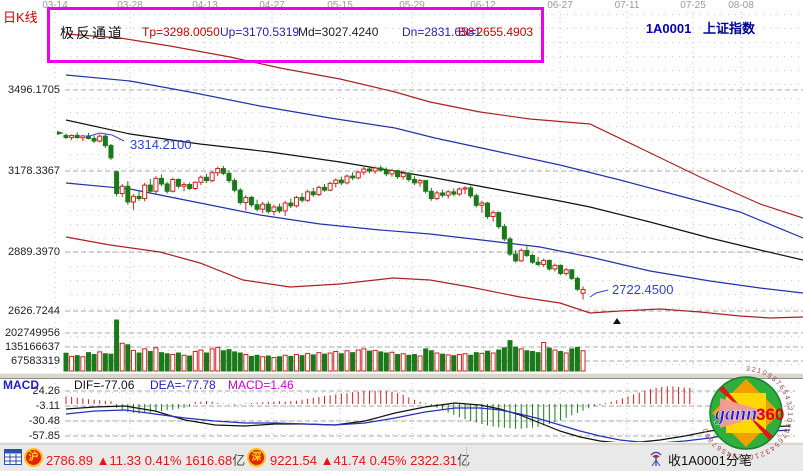 This screenshot has width=803, height=471. I want to click on macd-pane-title: MACD, so click(21, 385).